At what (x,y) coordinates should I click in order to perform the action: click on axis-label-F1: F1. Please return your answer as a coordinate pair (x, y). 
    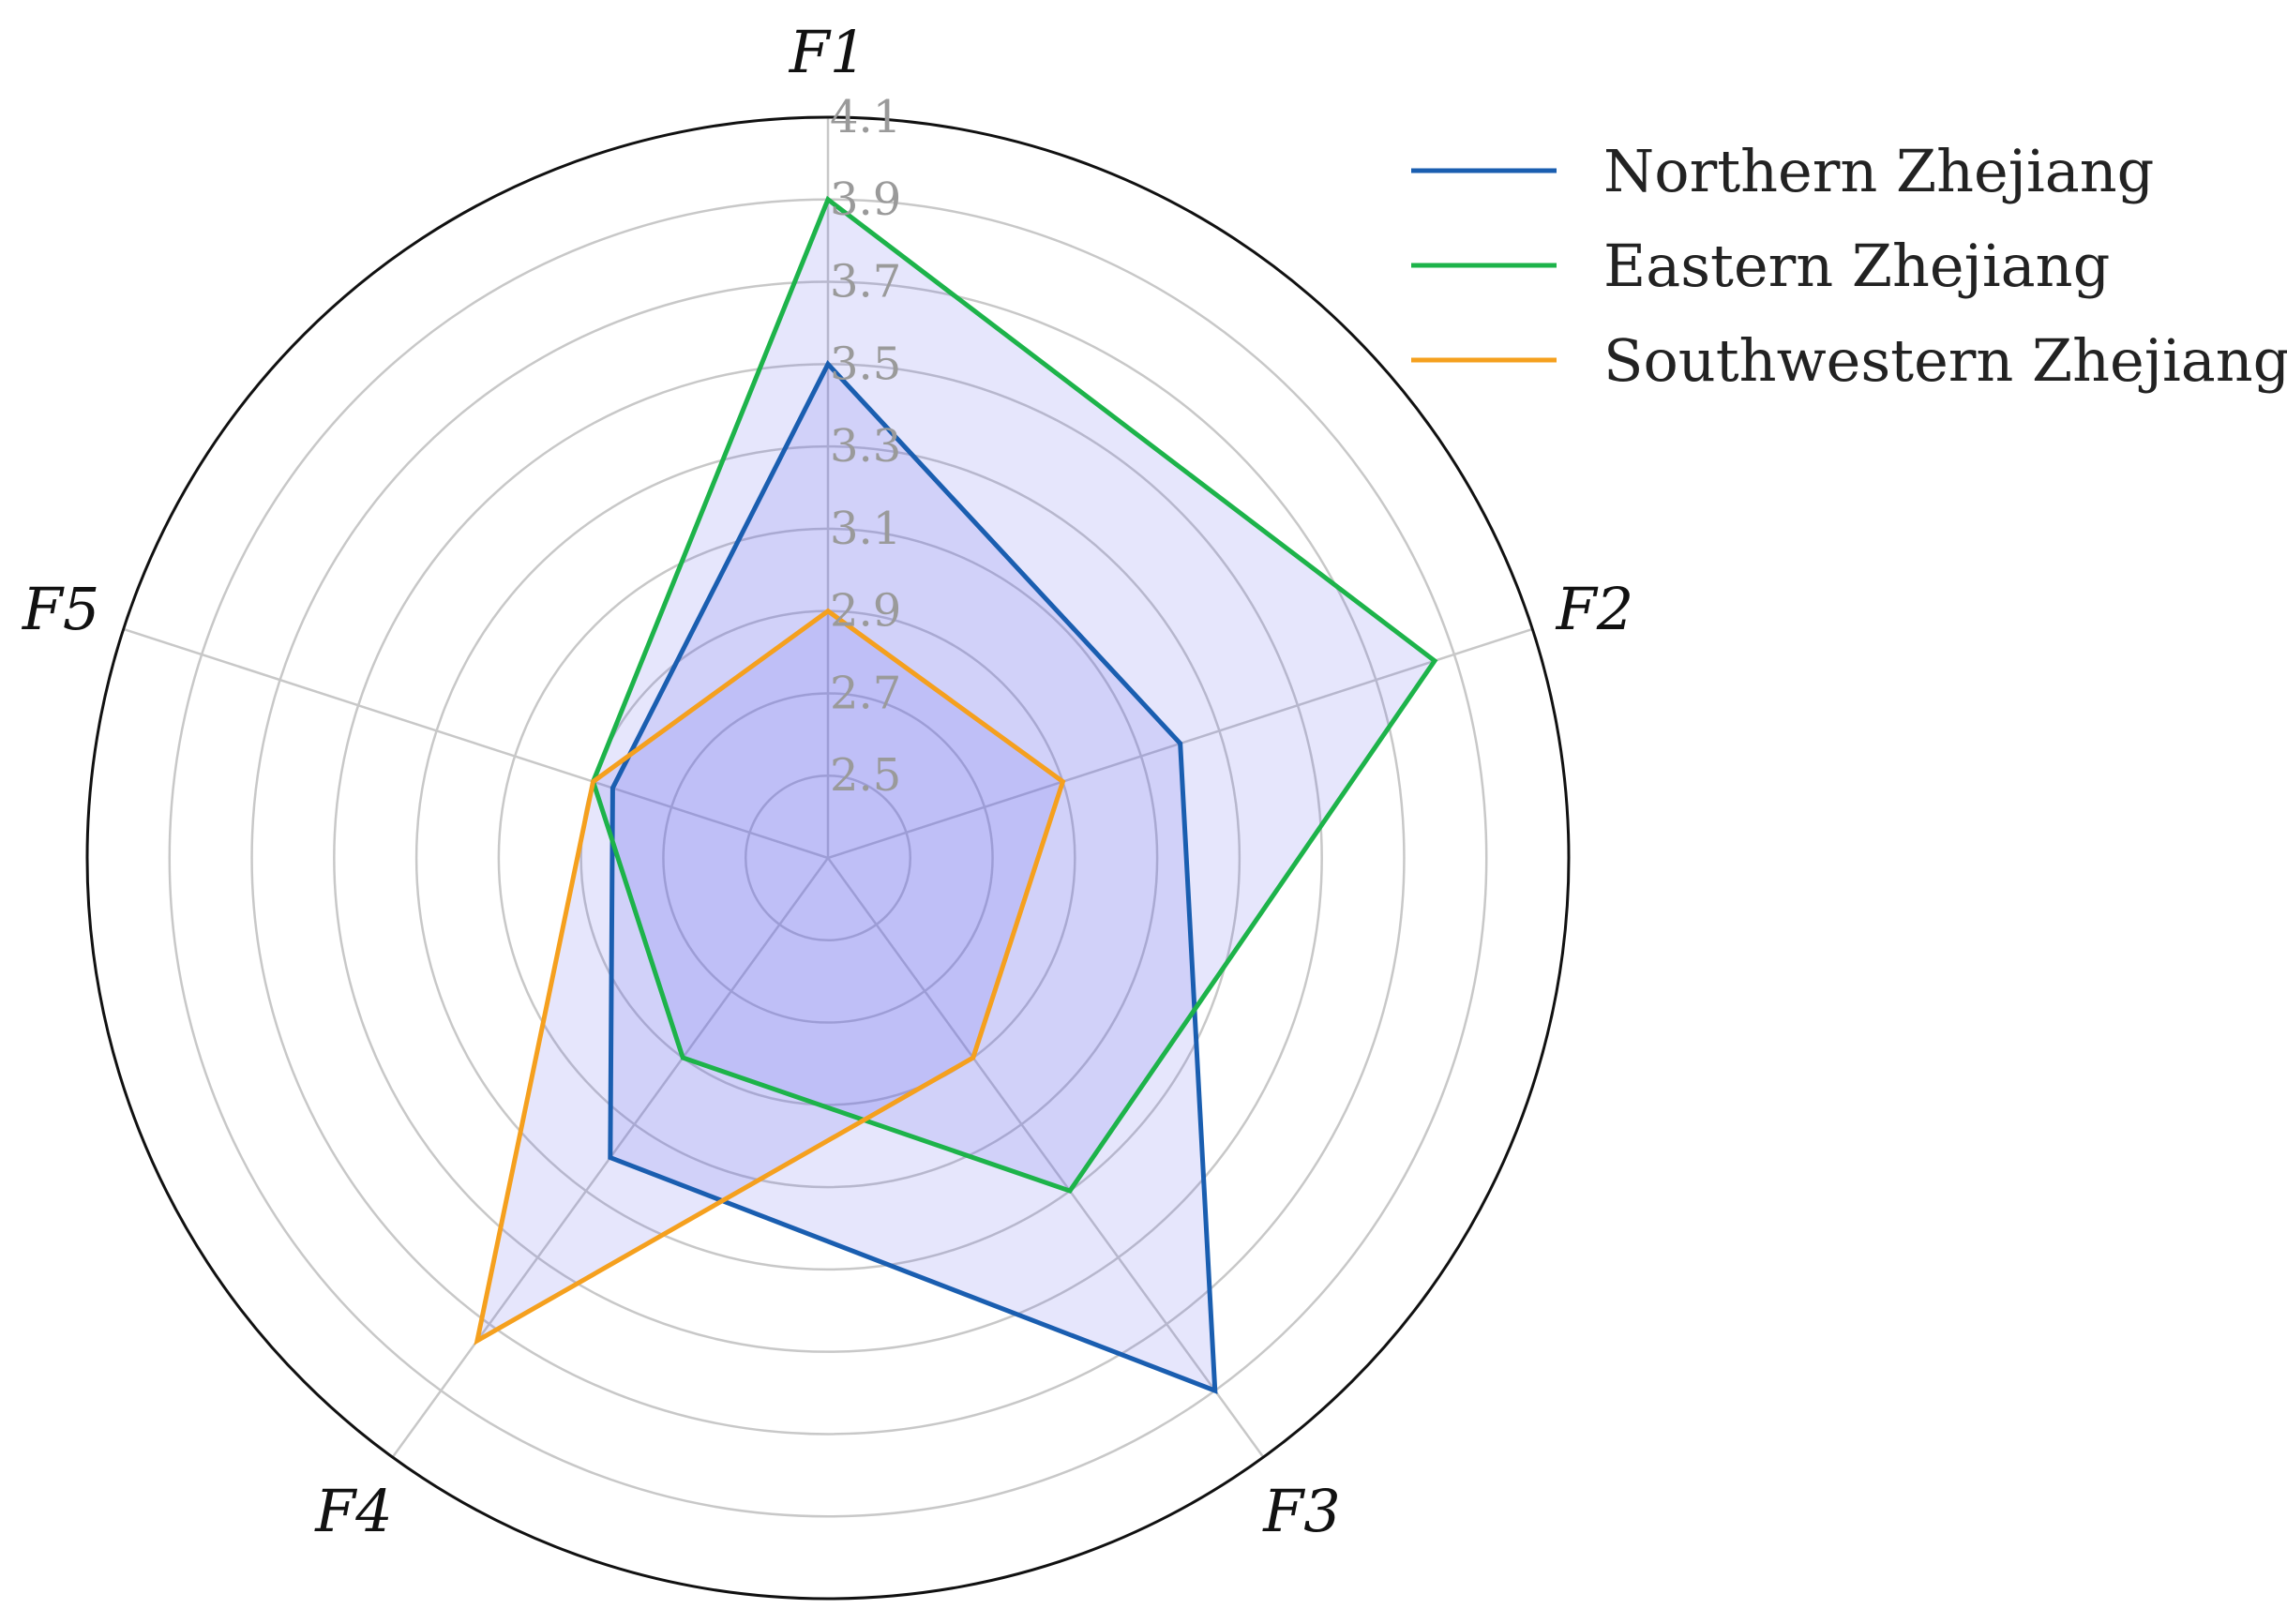
    Looking at the image, I should click on (827, 52).